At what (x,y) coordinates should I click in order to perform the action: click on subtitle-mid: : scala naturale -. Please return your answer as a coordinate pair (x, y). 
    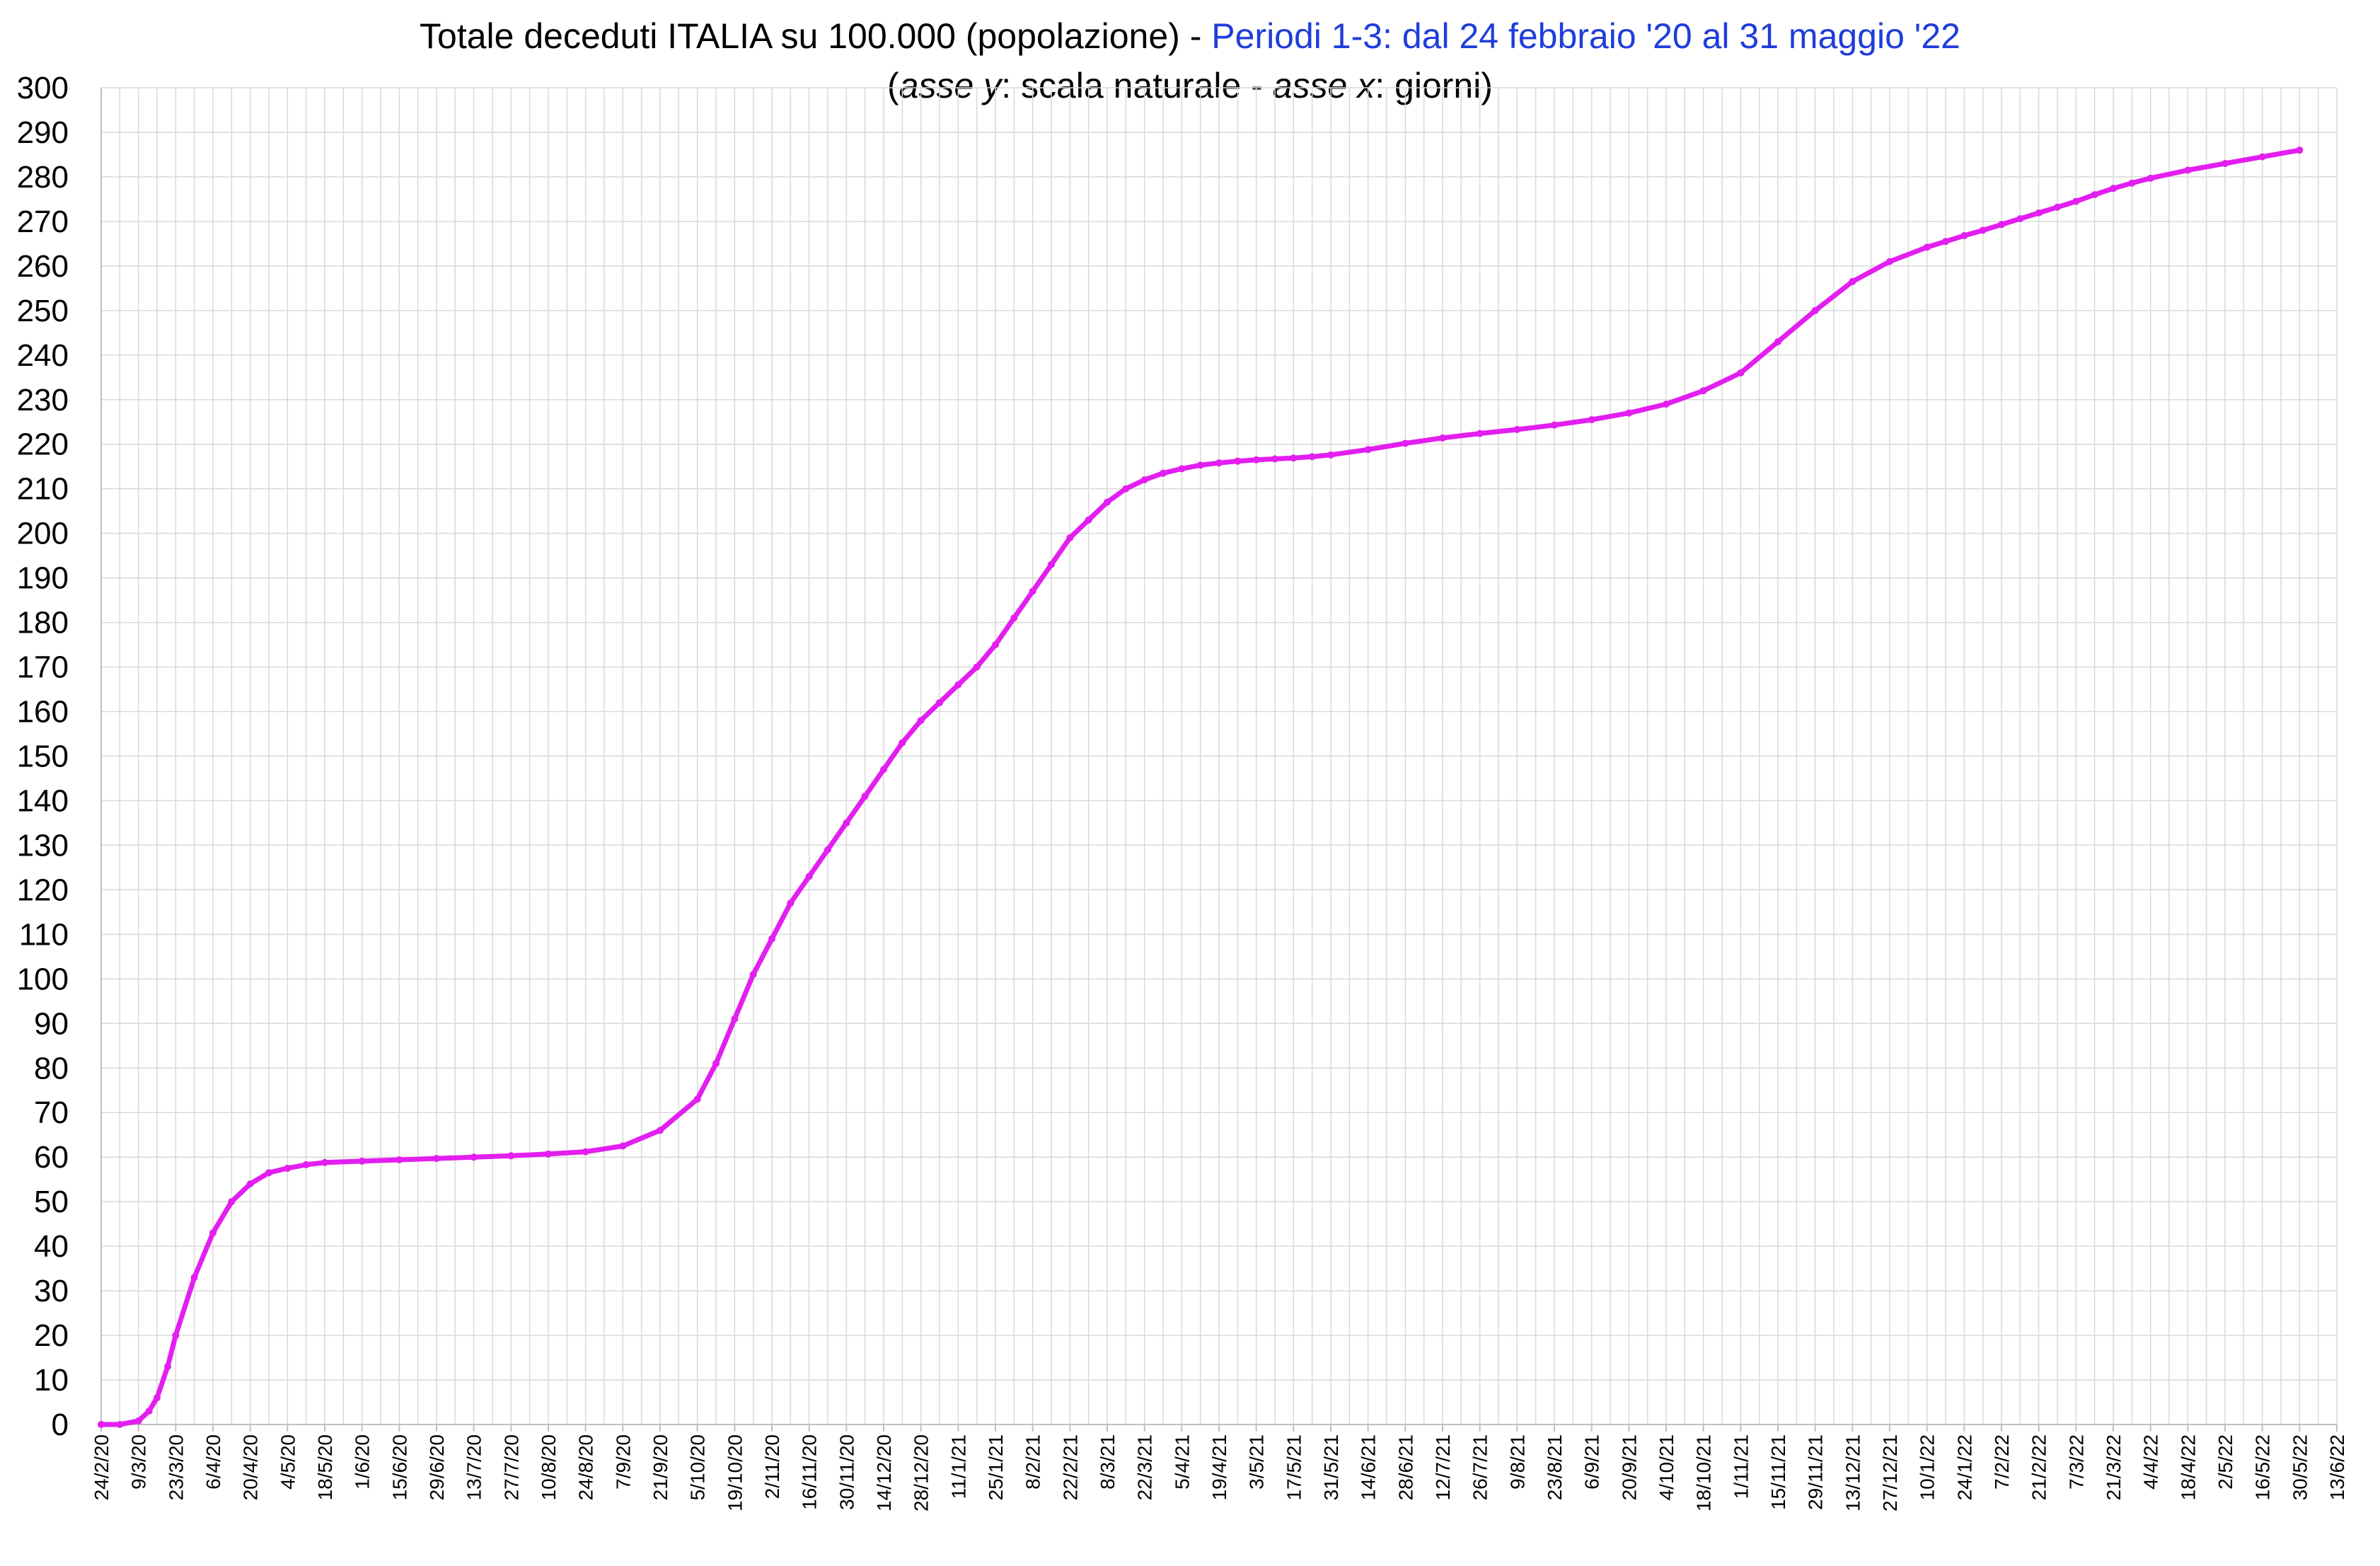
    Looking at the image, I should click on (1137, 86).